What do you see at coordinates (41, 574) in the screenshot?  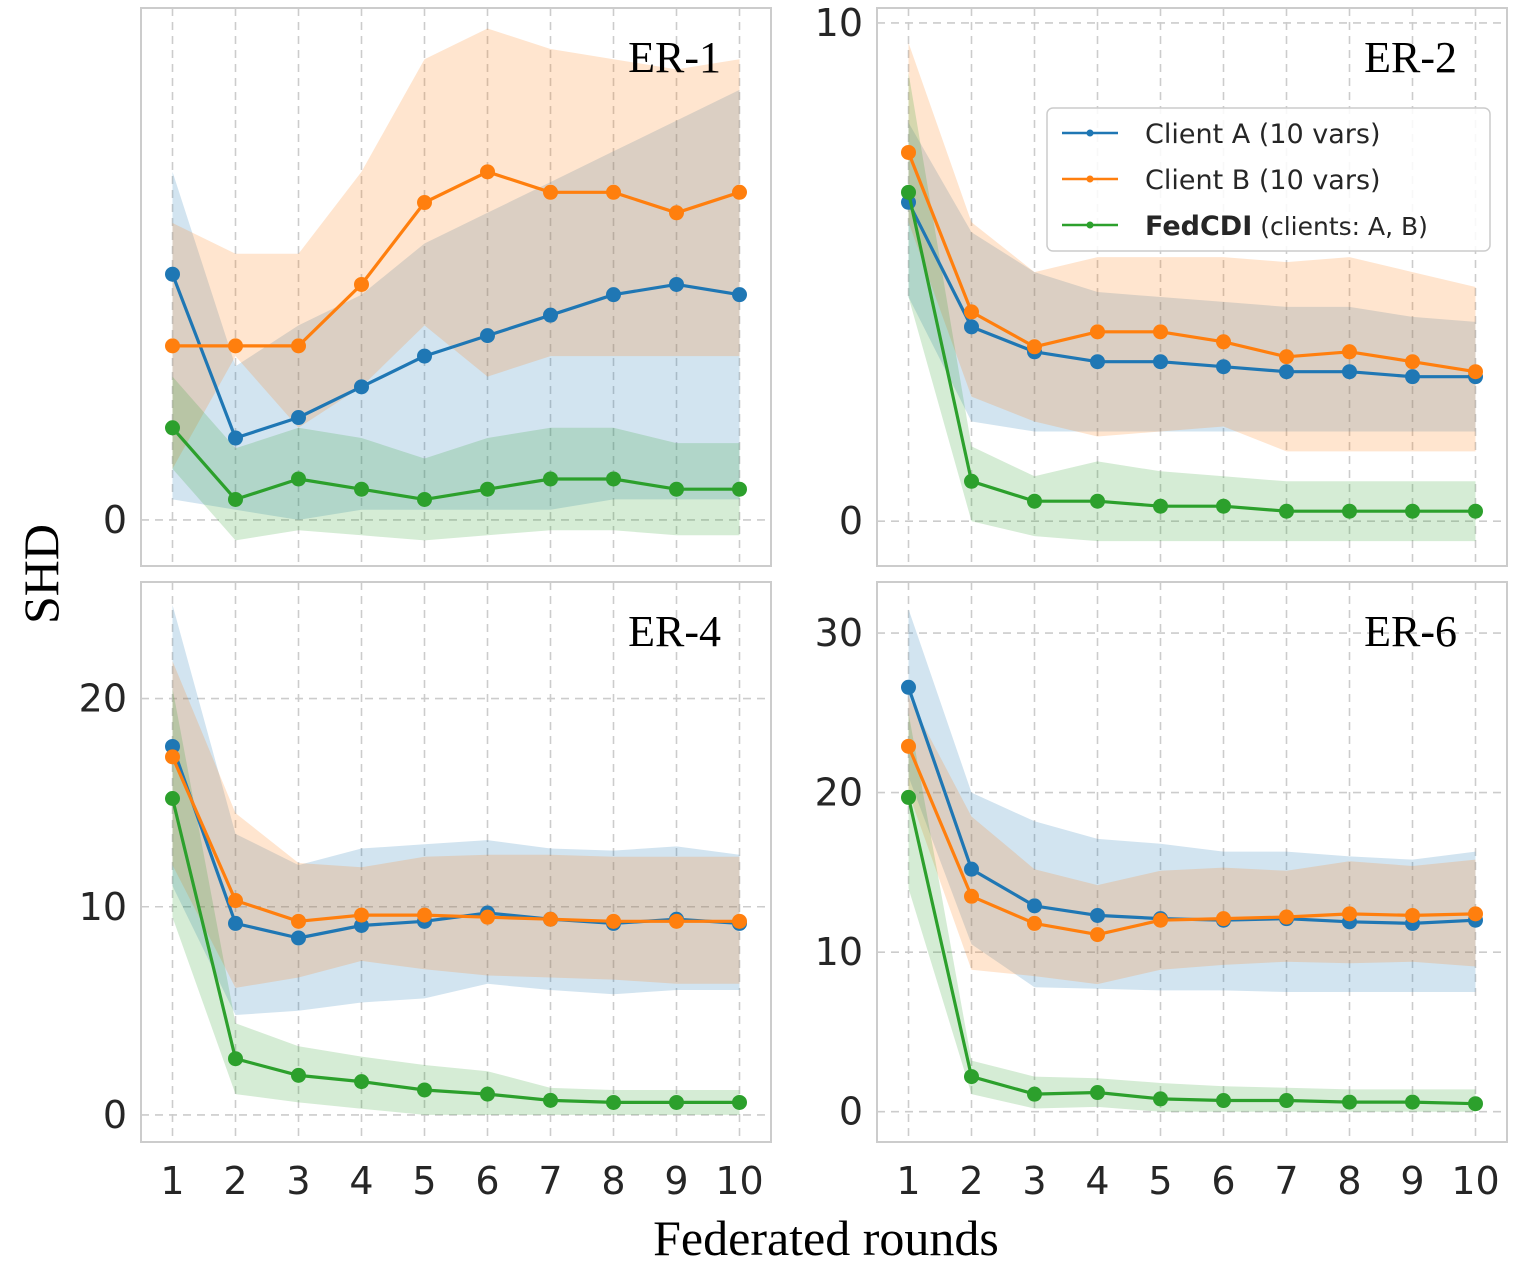 I see `y-axis-label: SHD` at bounding box center [41, 574].